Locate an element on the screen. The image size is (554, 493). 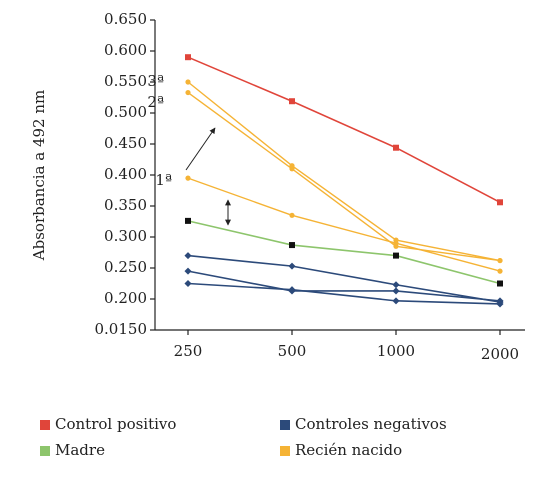
x-tick-label: 1000 is located at coordinates (396, 351).